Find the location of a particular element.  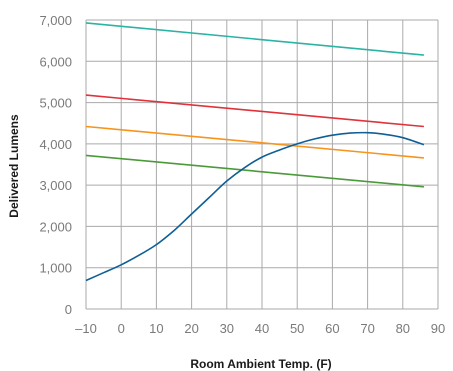

y-tick-label: 5,000 is located at coordinates (55, 103).